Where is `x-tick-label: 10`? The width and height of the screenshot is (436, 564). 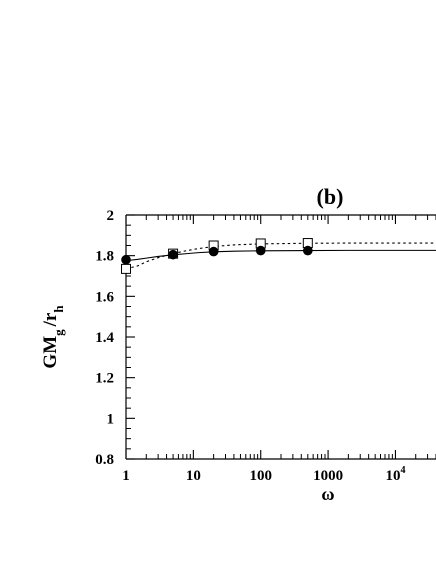 x-tick-label: 10 is located at coordinates (193, 476).